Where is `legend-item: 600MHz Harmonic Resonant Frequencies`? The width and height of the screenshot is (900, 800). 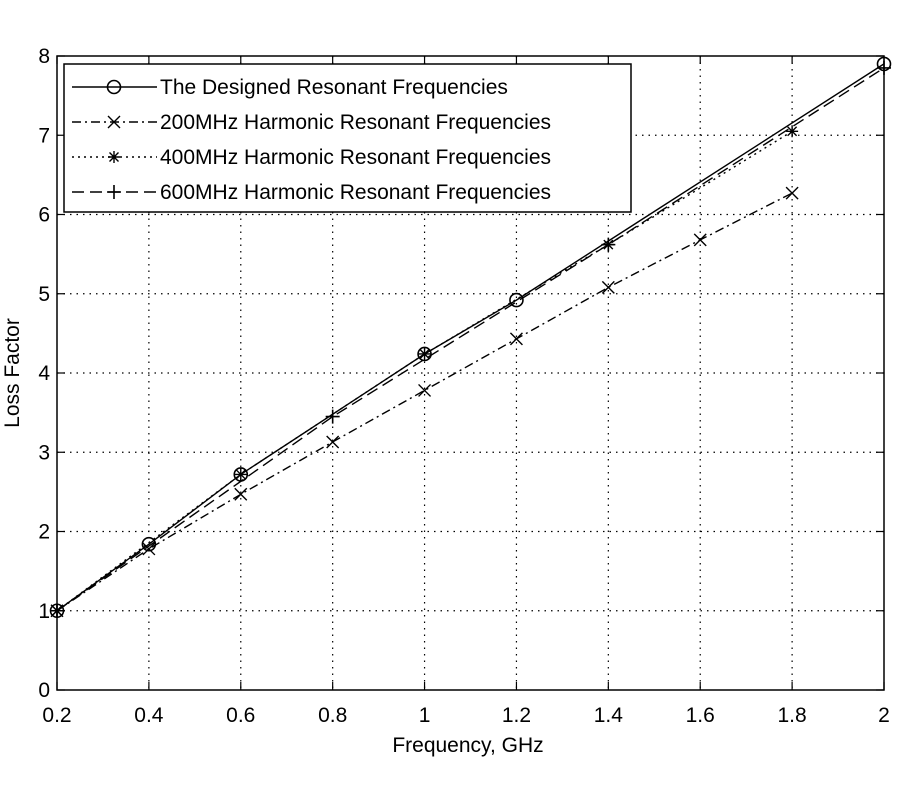 legend-item: 600MHz Harmonic Resonant Frequencies is located at coordinates (311, 192).